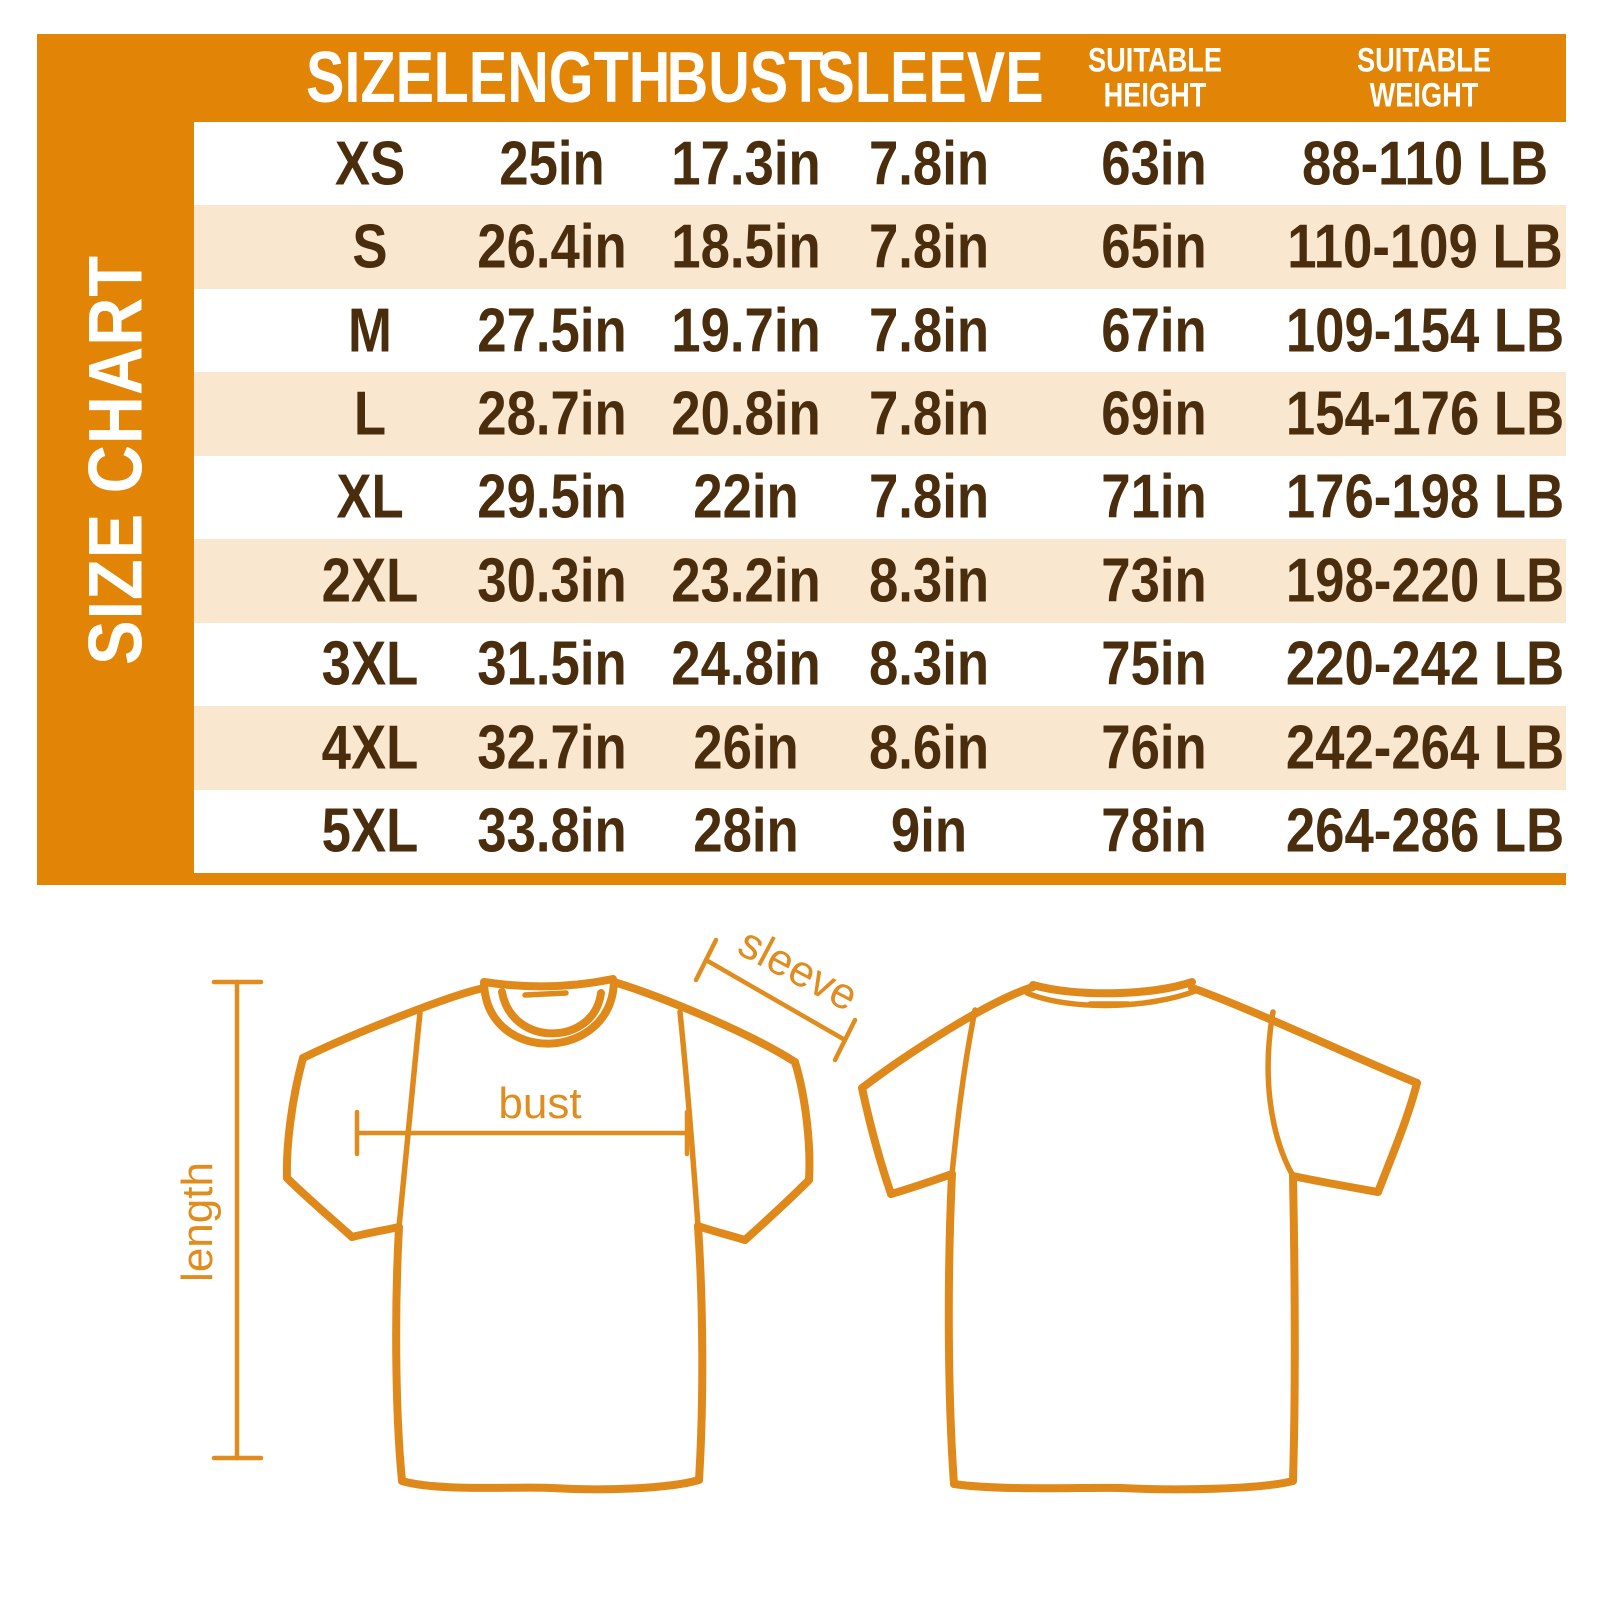 The width and height of the screenshot is (1600, 1600). I want to click on cell-bust: 18.5in, so click(745, 247).